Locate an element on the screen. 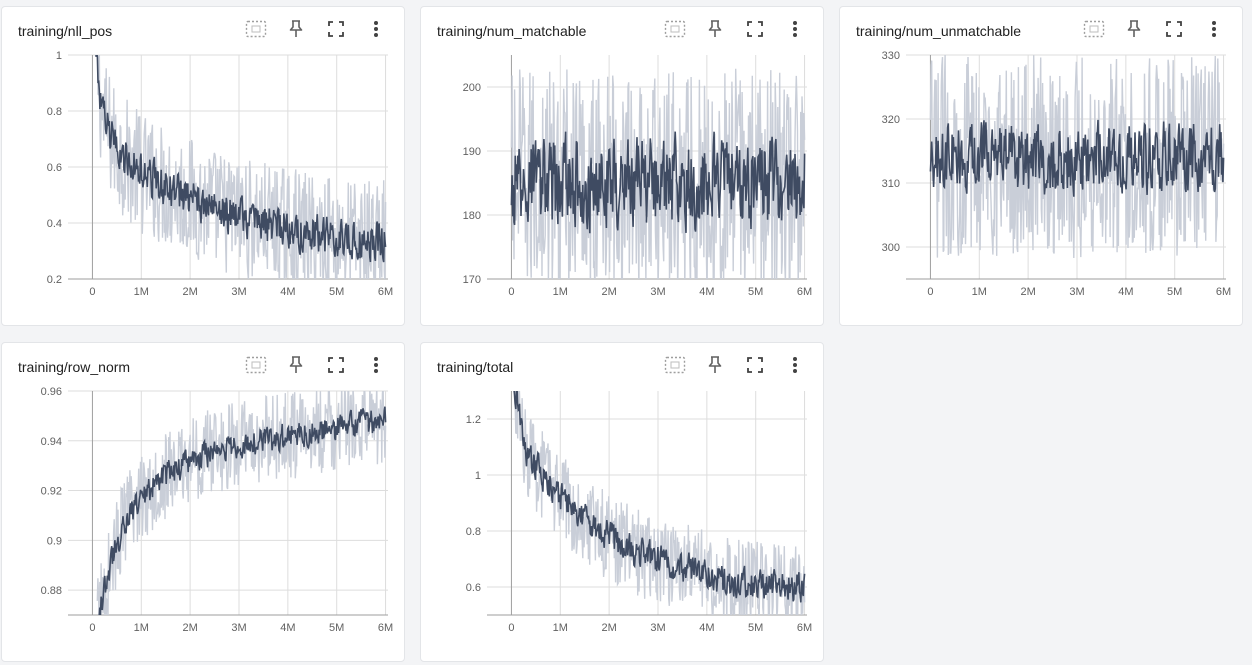 The width and height of the screenshot is (1252, 665). y-tick-label: 1 is located at coordinates (478, 476).